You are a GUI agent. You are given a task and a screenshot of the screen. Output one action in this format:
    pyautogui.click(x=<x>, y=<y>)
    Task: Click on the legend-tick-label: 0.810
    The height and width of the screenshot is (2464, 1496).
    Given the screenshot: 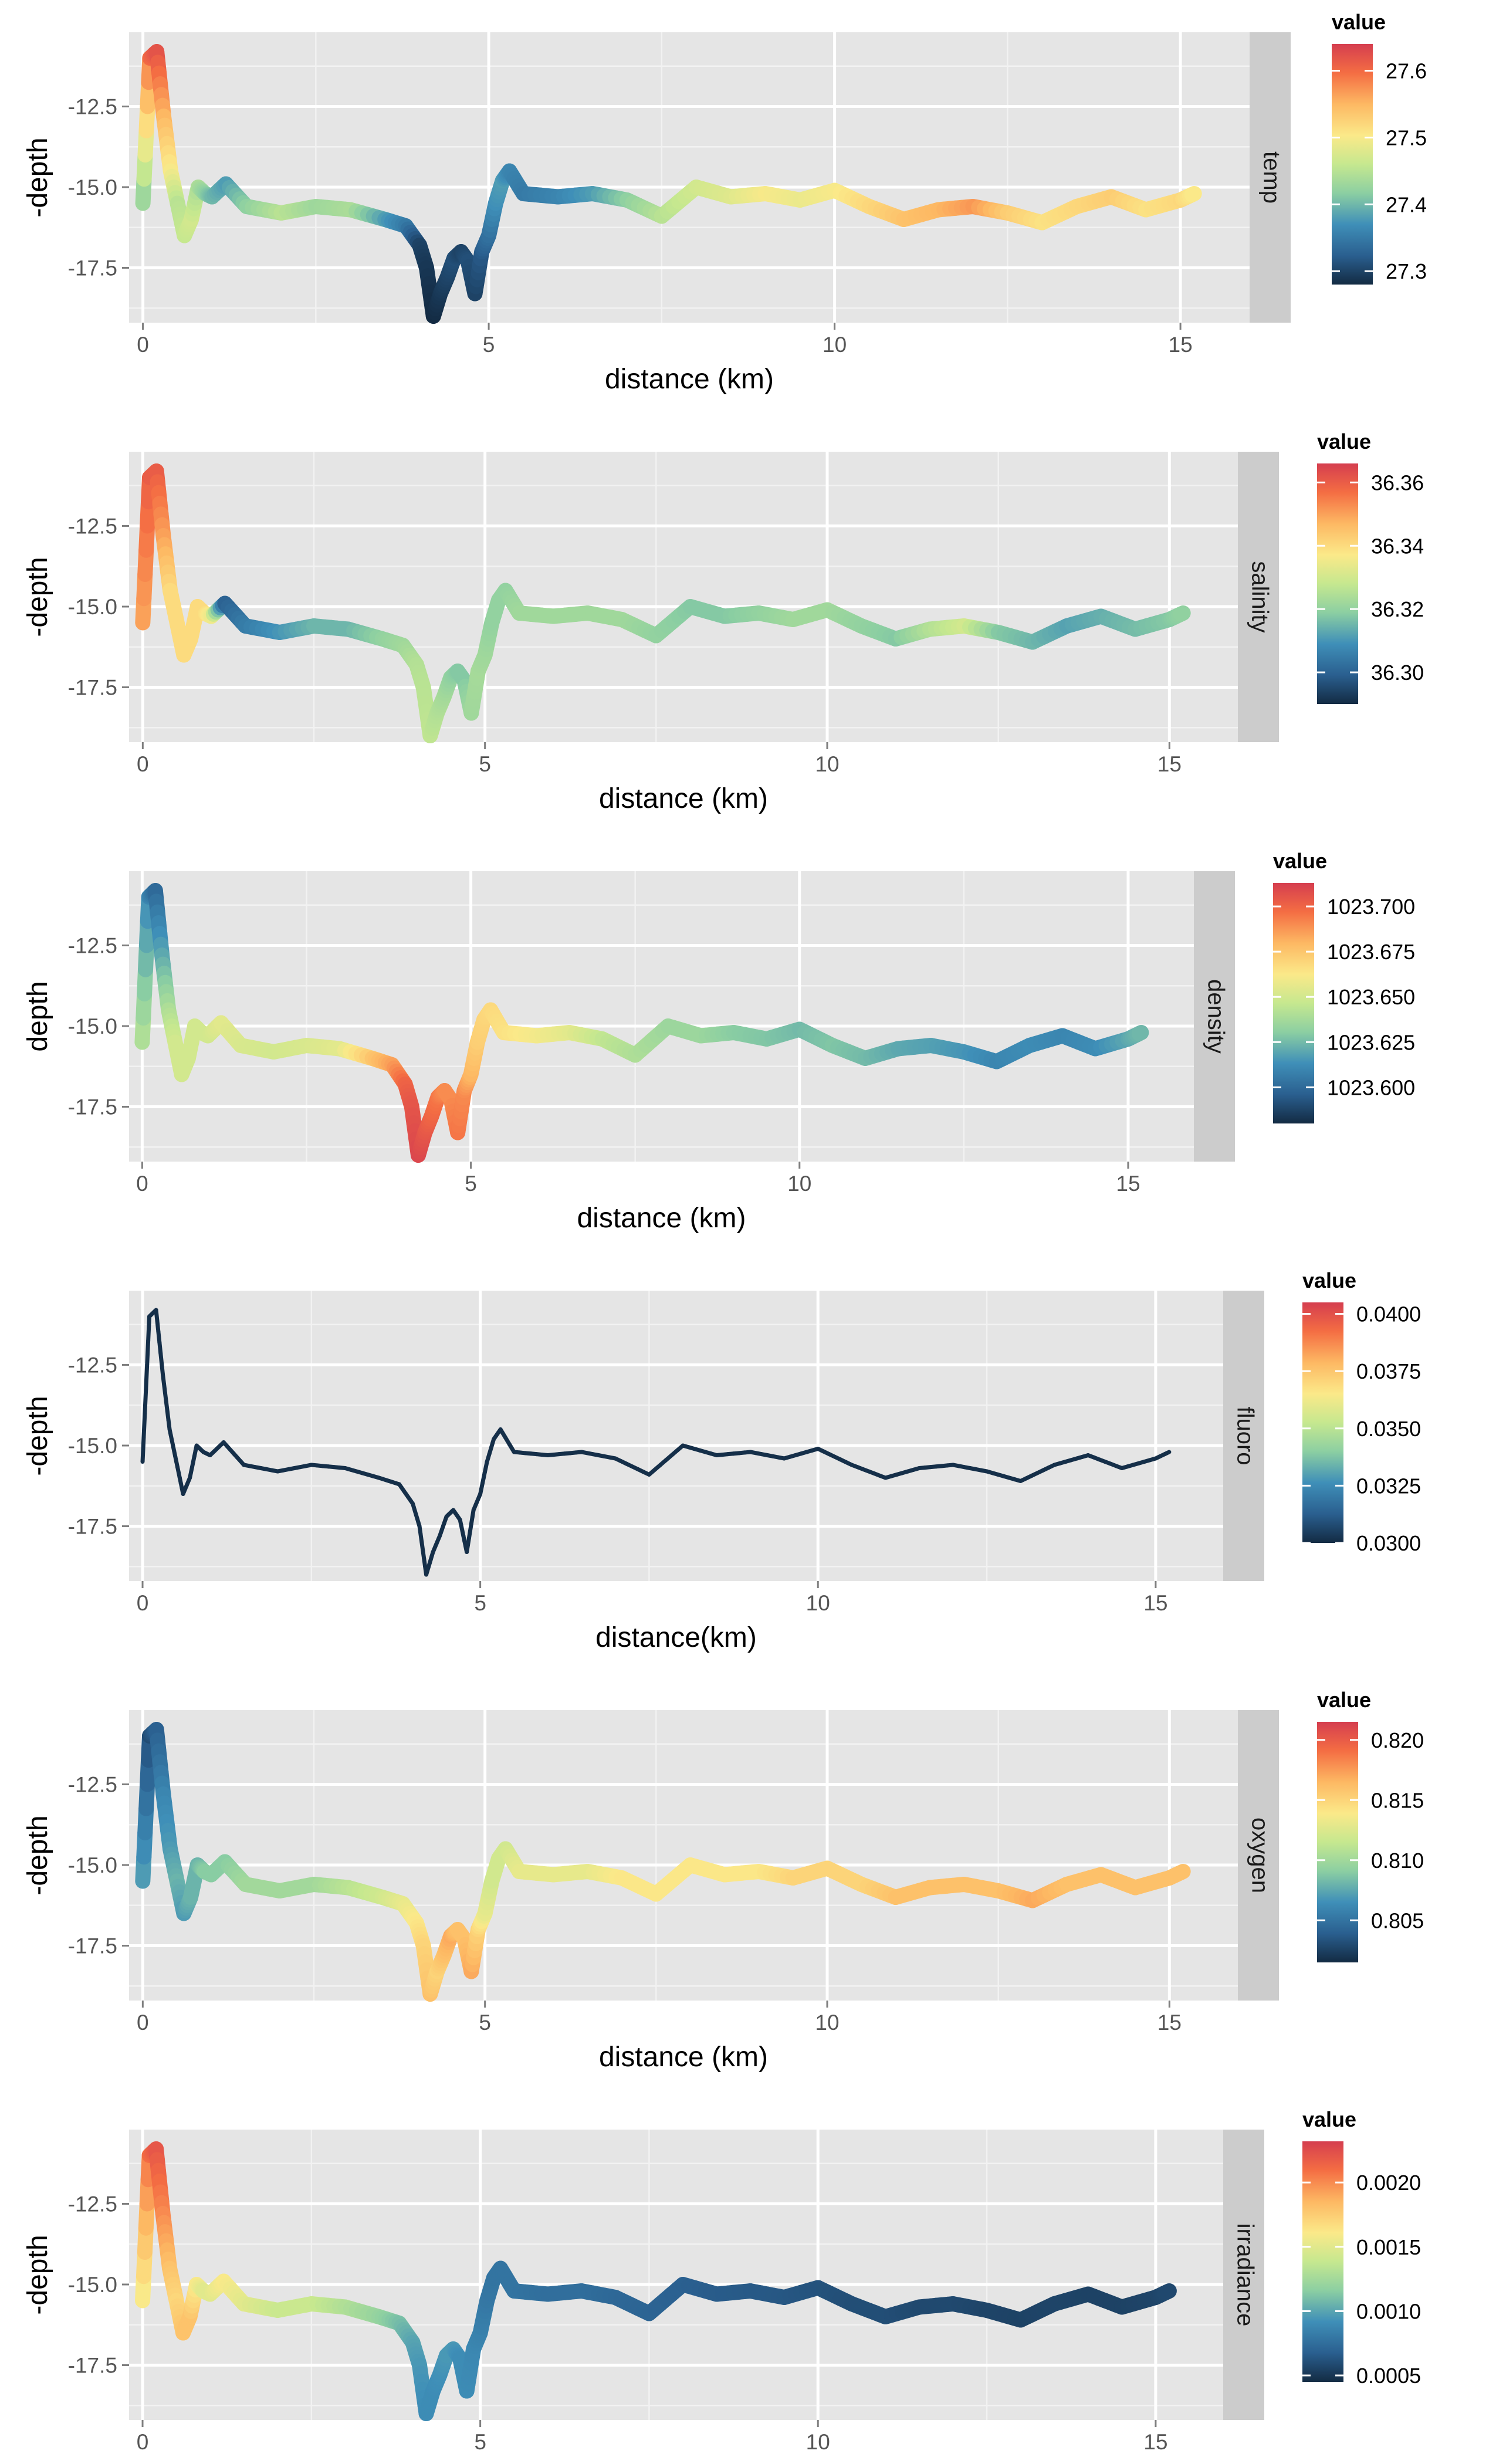 What is the action you would take?
    pyautogui.click(x=1398, y=1861)
    